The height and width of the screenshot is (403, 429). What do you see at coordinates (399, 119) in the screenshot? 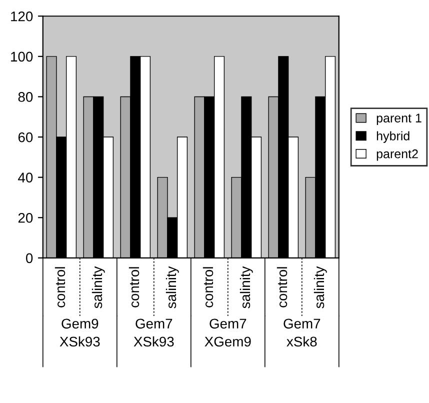
I see `legend-label: parent 1` at bounding box center [399, 119].